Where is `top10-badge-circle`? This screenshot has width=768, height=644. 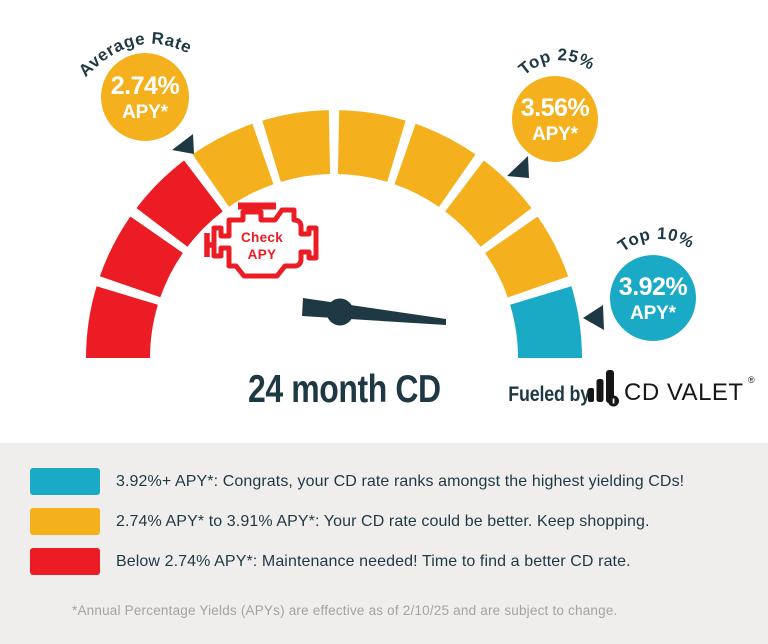
top10-badge-circle is located at coordinates (653, 298).